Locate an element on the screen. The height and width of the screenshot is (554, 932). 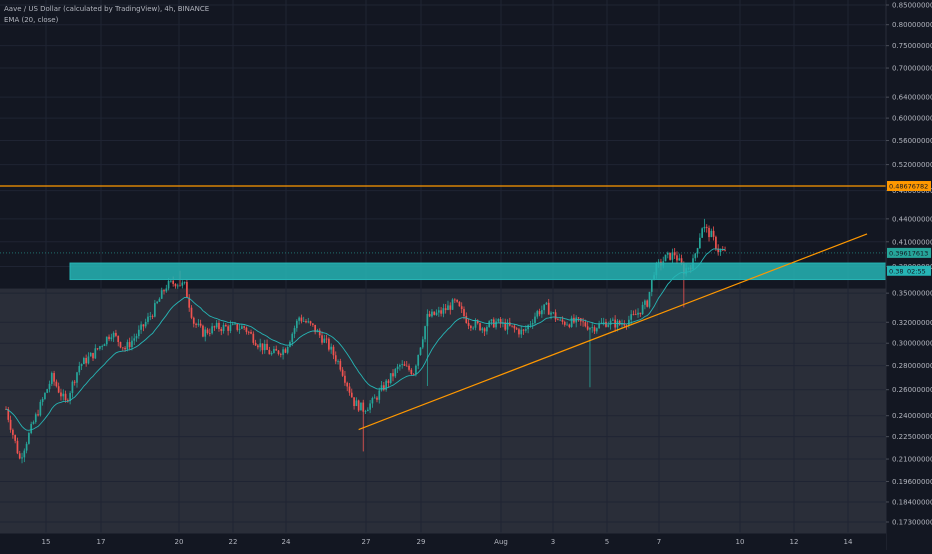
price-label-countdown: 02:55 is located at coordinates (918, 270).